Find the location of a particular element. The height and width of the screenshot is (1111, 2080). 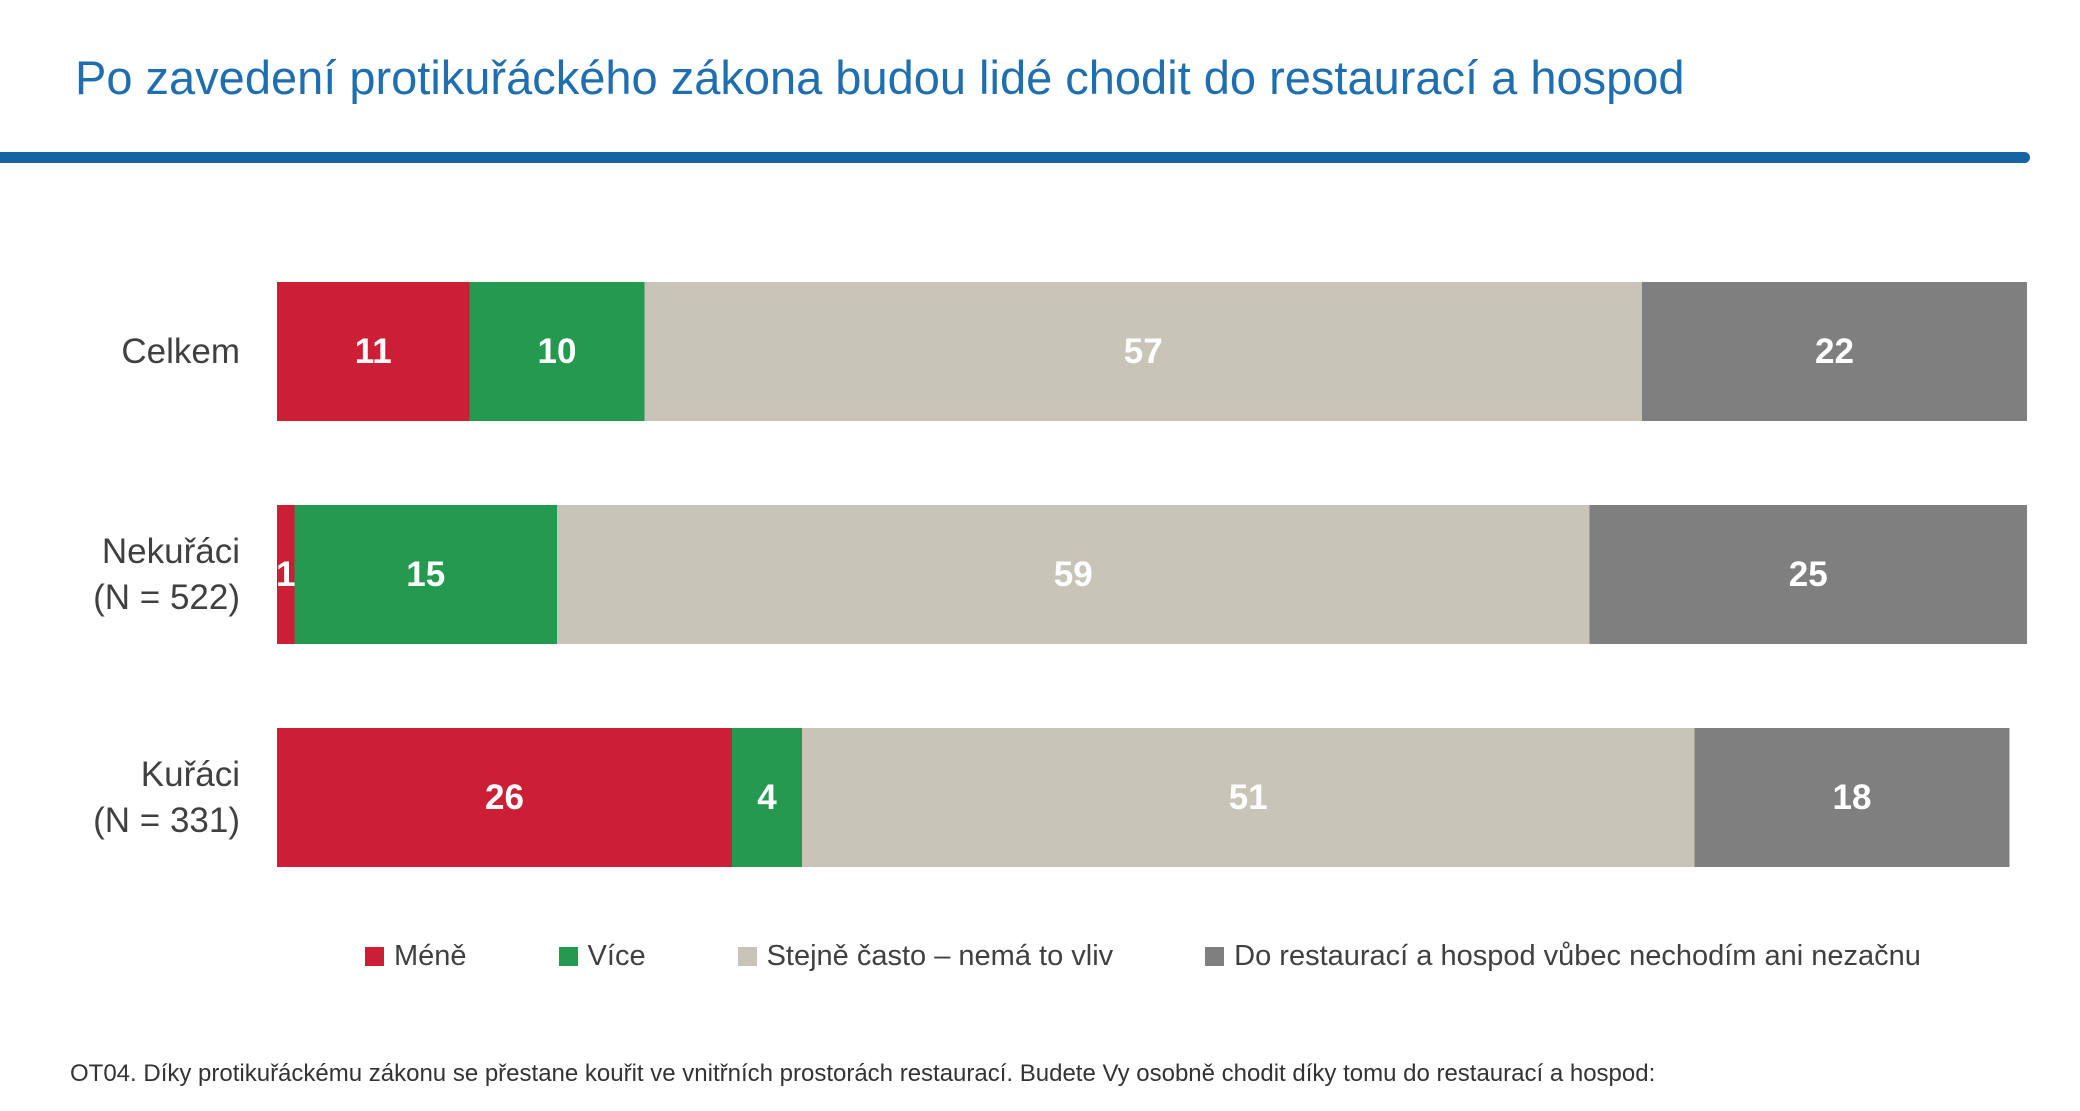

data-label: 25 is located at coordinates (1808, 574).